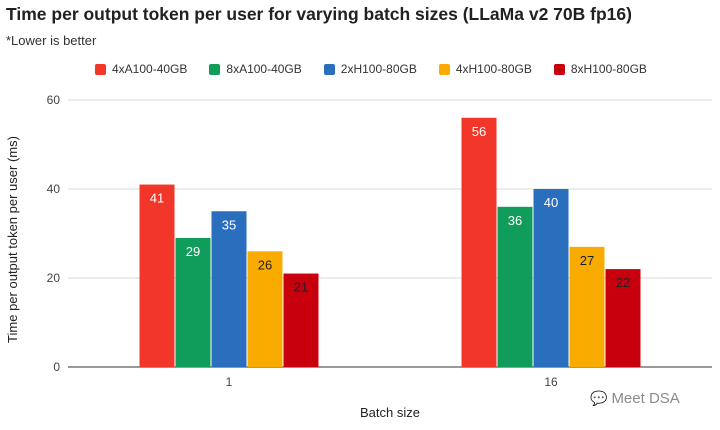  What do you see at coordinates (51, 40) in the screenshot?
I see `chart-subtitle: *Lower is better` at bounding box center [51, 40].